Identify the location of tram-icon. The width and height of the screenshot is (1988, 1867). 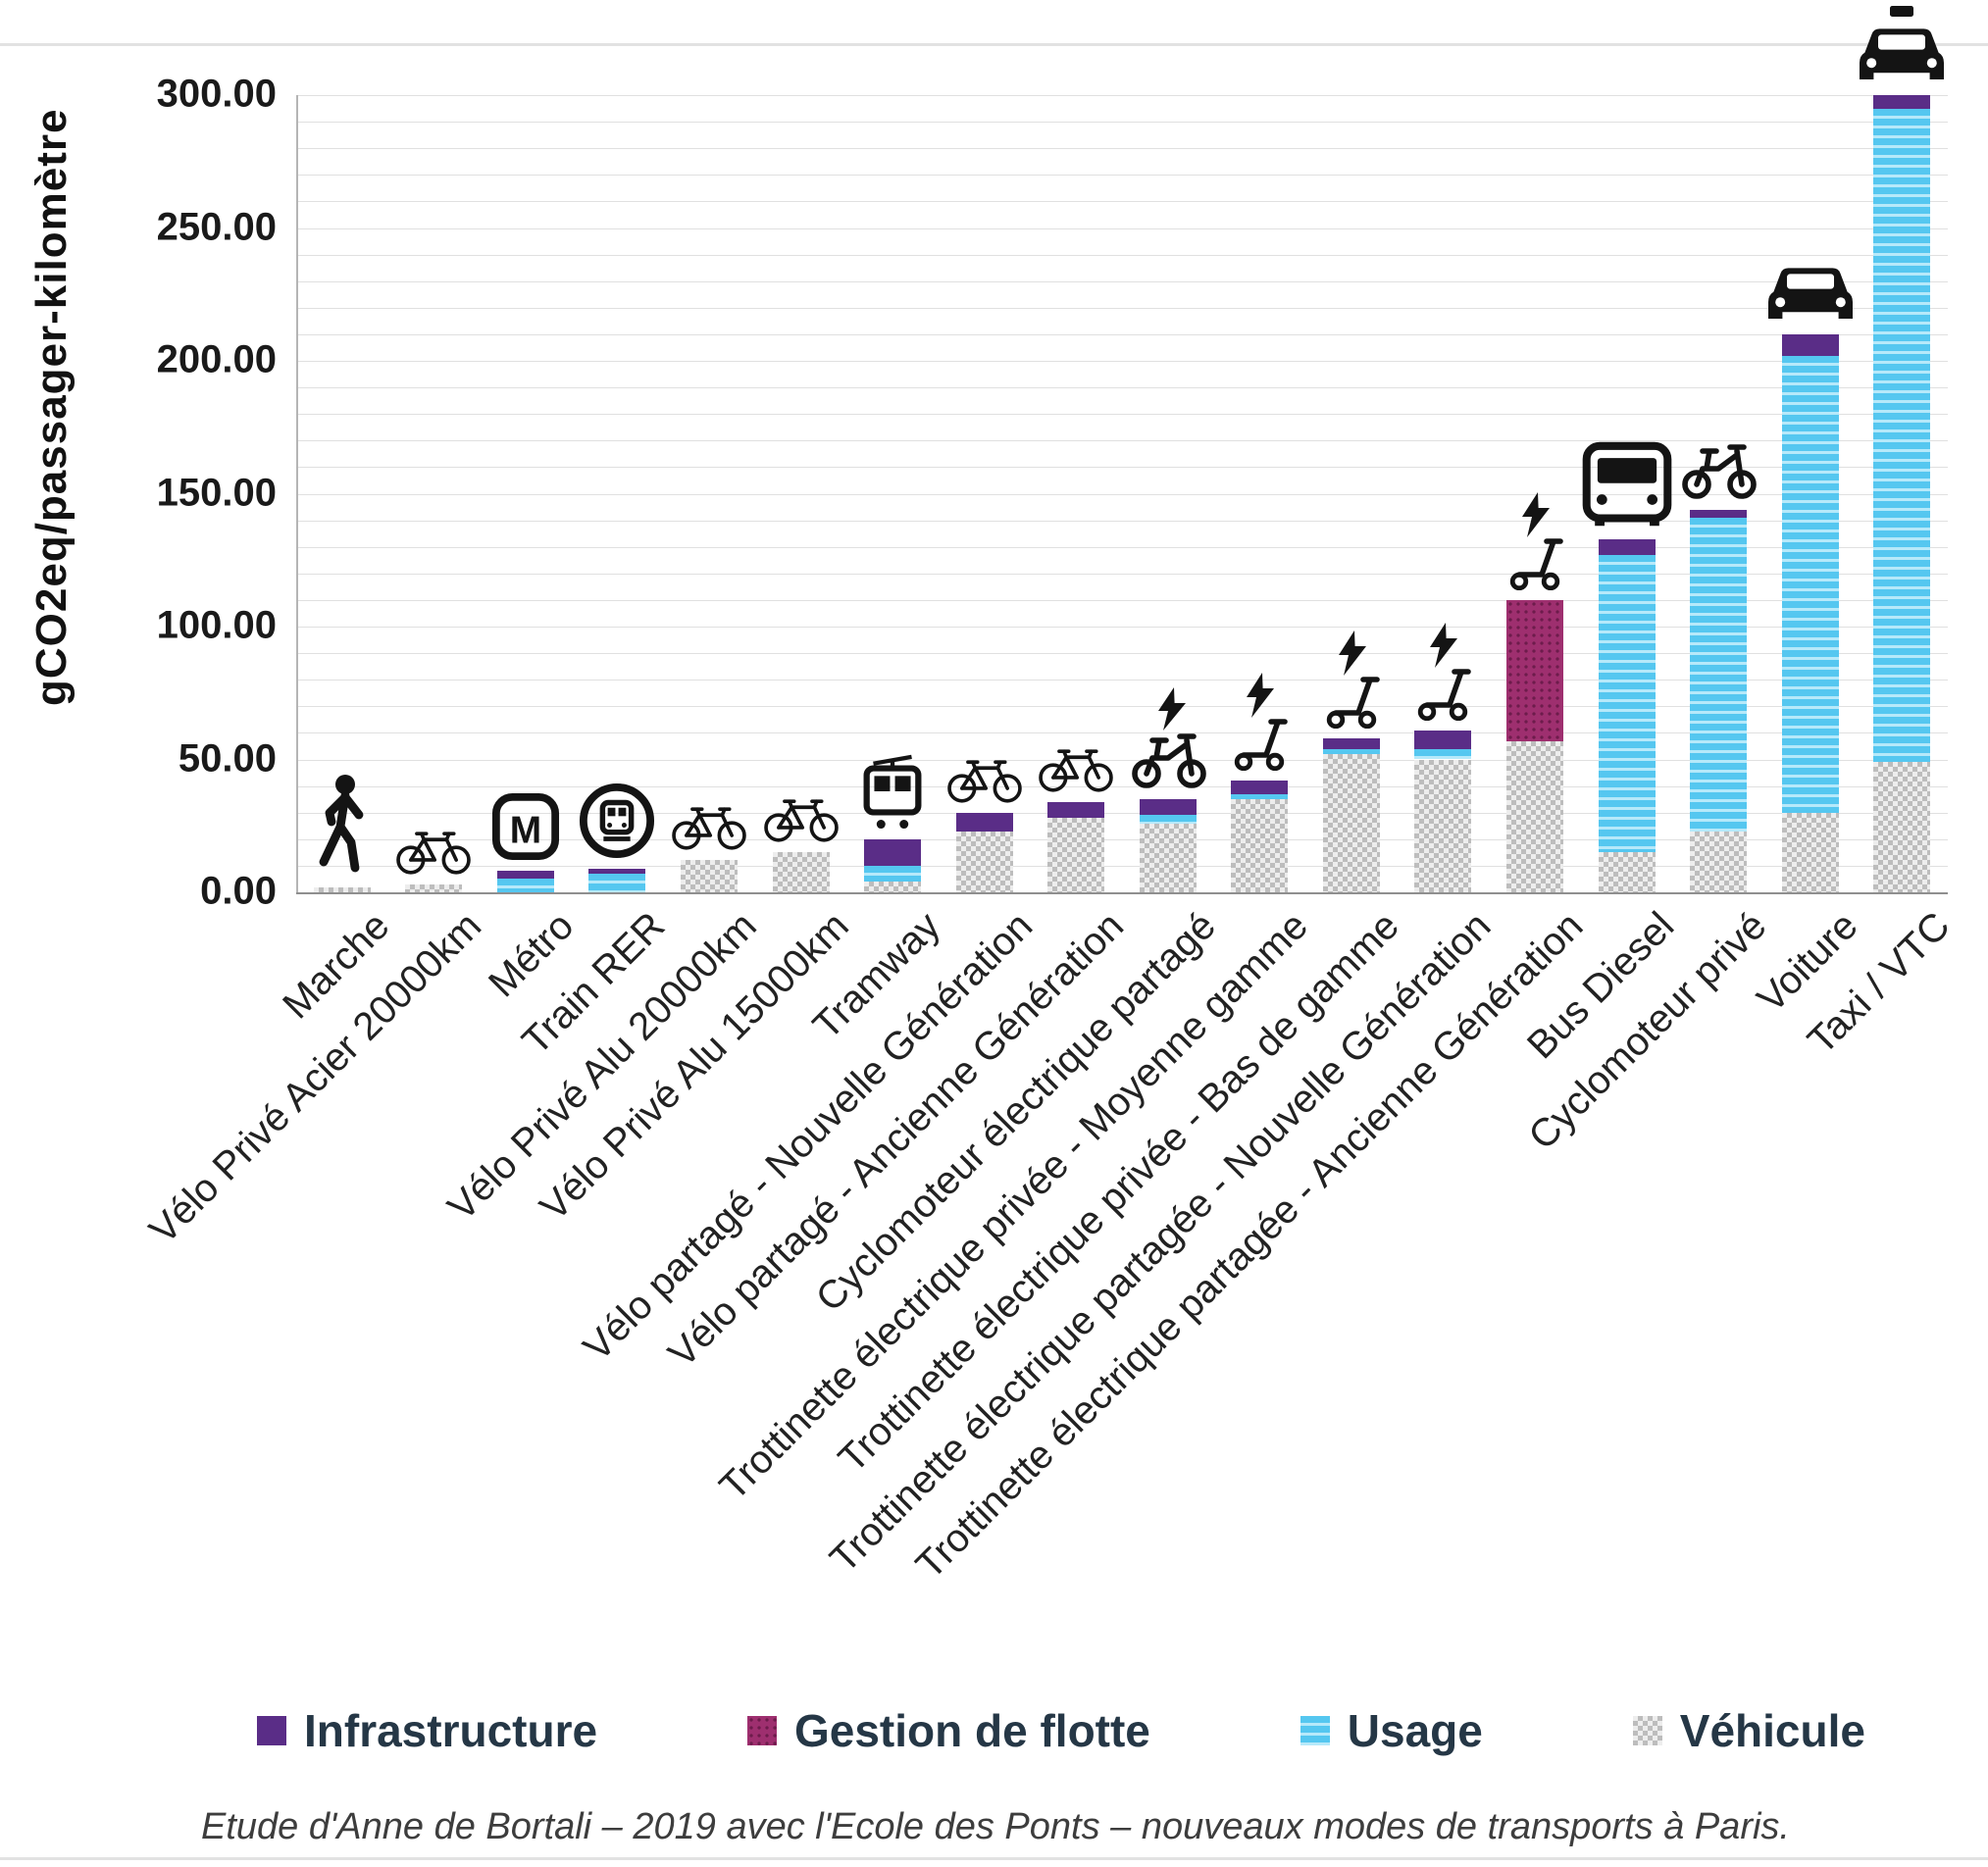
(892, 790).